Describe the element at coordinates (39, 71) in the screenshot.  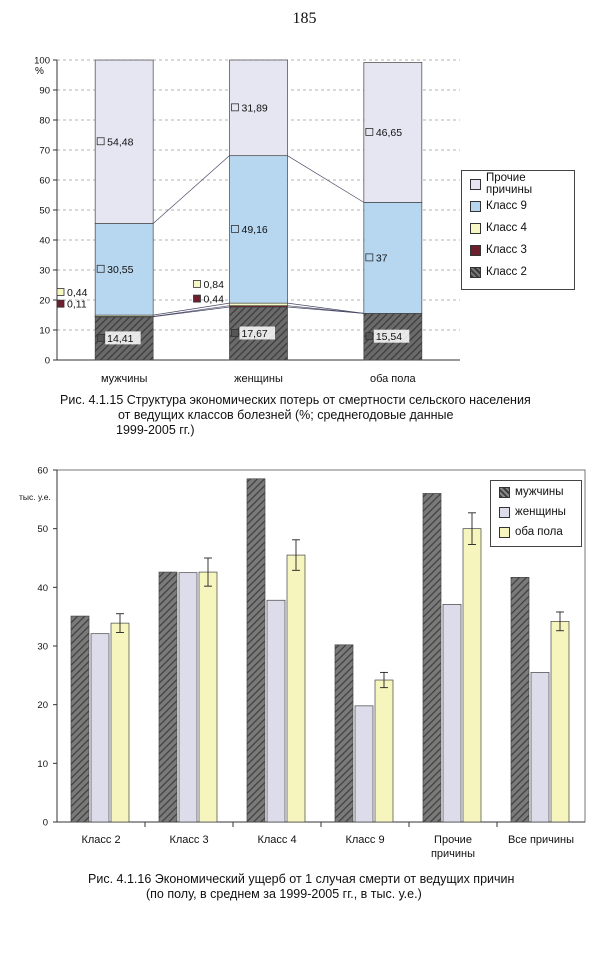
I see `y-axis-unit: %` at that location.